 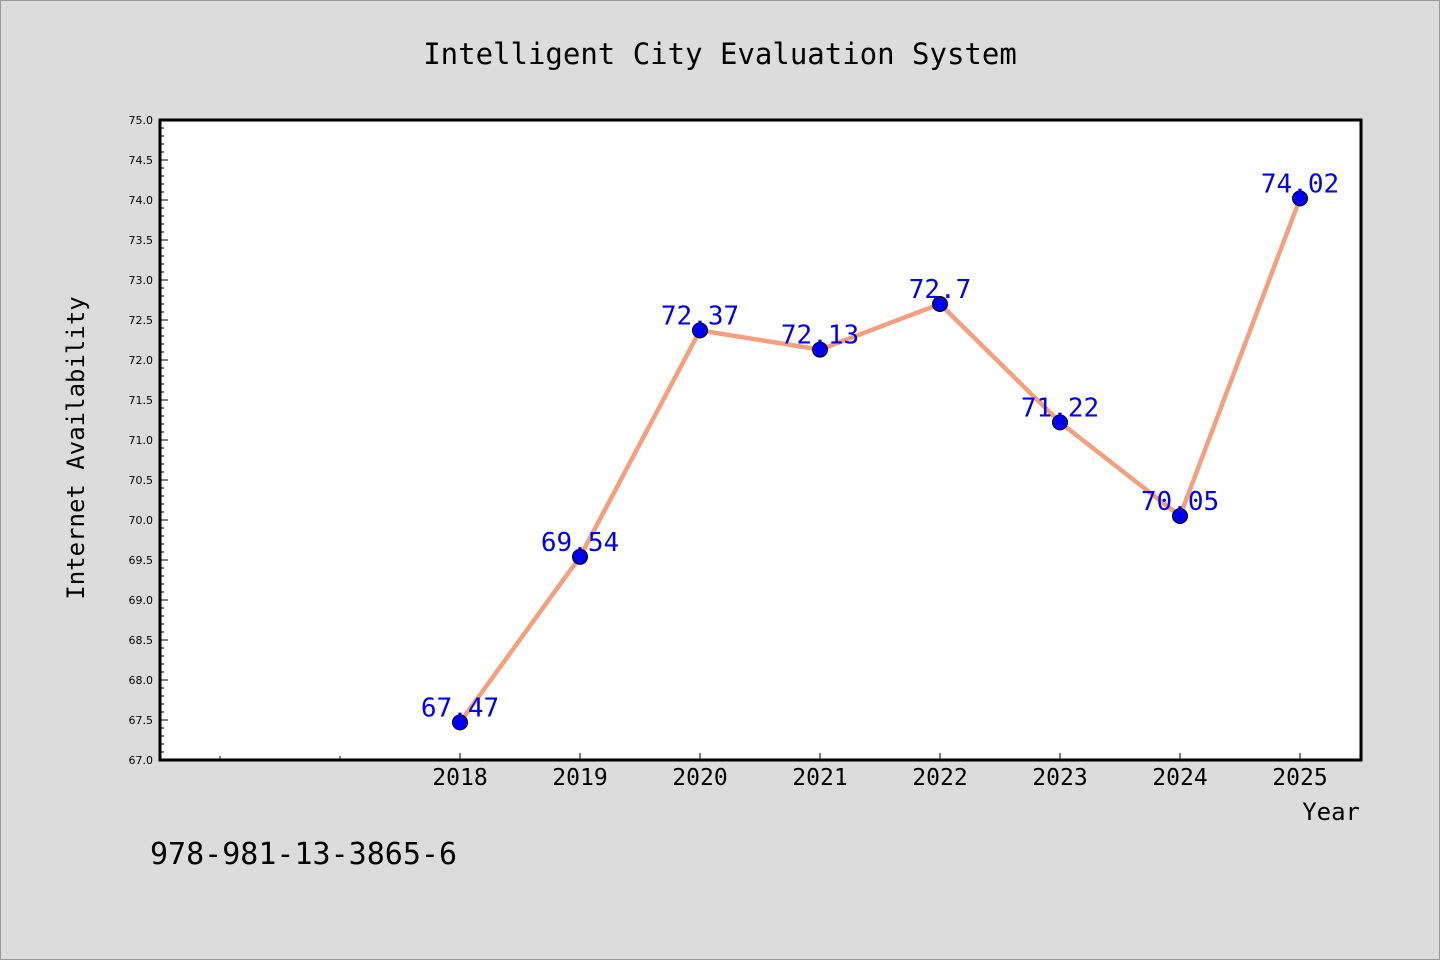 What do you see at coordinates (699, 778) in the screenshot?
I see `x-tick-label: 2020` at bounding box center [699, 778].